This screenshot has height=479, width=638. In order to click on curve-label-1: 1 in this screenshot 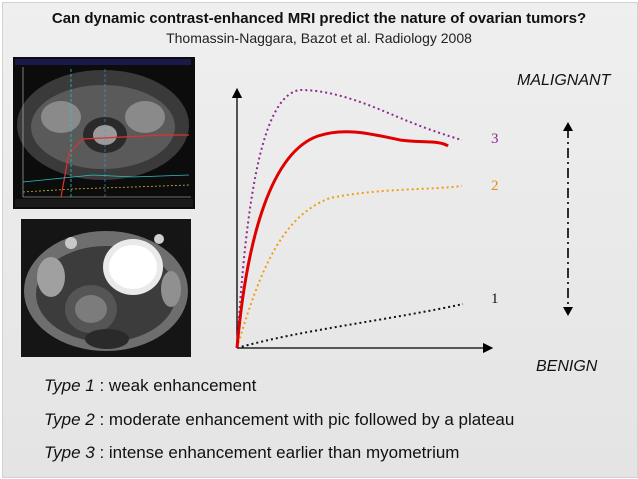, I will do `click(495, 299)`.